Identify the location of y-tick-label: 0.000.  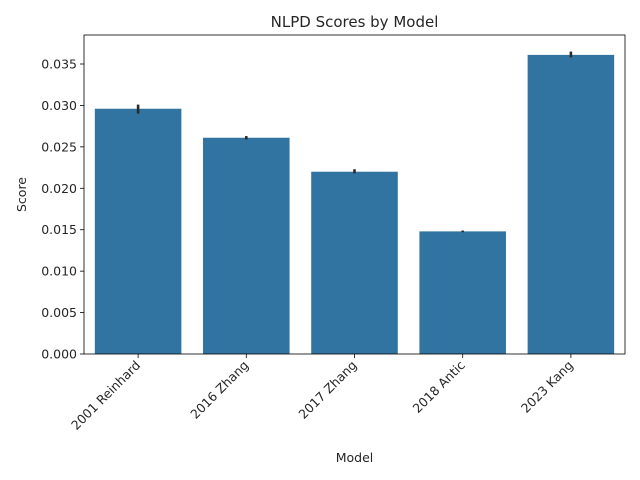
(59, 354).